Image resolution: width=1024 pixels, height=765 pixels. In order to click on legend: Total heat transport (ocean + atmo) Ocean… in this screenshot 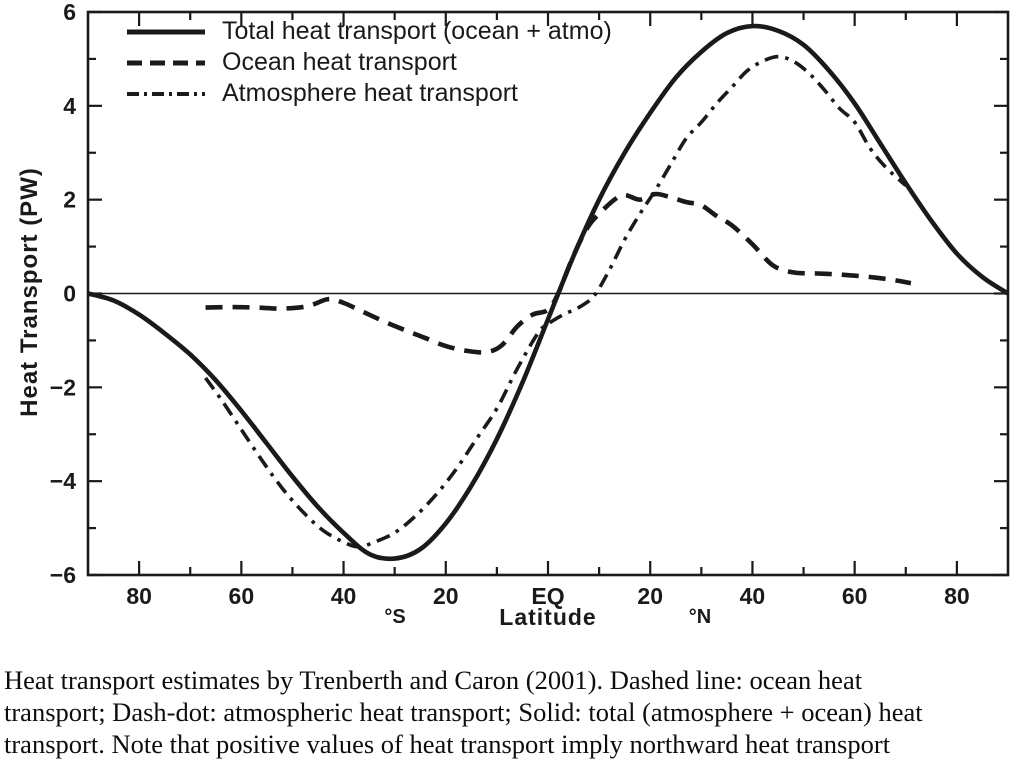, I will do `click(369, 62)`.